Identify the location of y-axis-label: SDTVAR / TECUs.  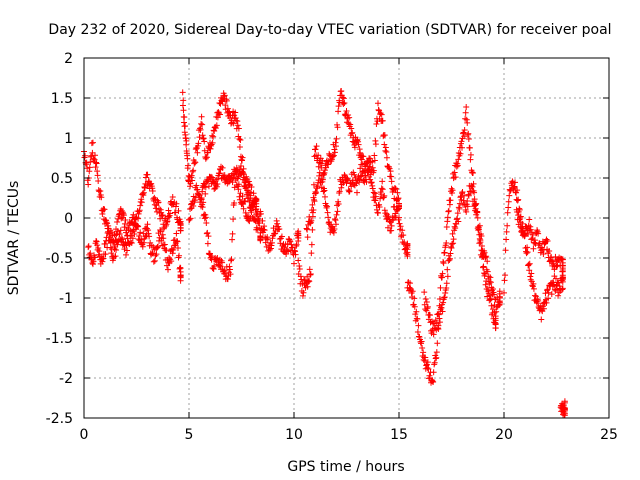
(14, 238).